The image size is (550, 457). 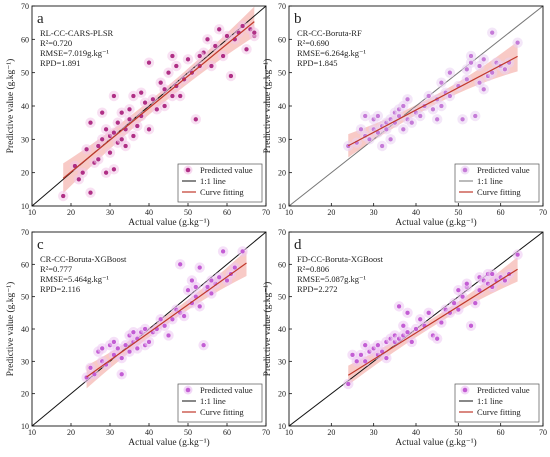 What do you see at coordinates (60, 289) in the screenshot?
I see `model-stat: RPD=2.116` at bounding box center [60, 289].